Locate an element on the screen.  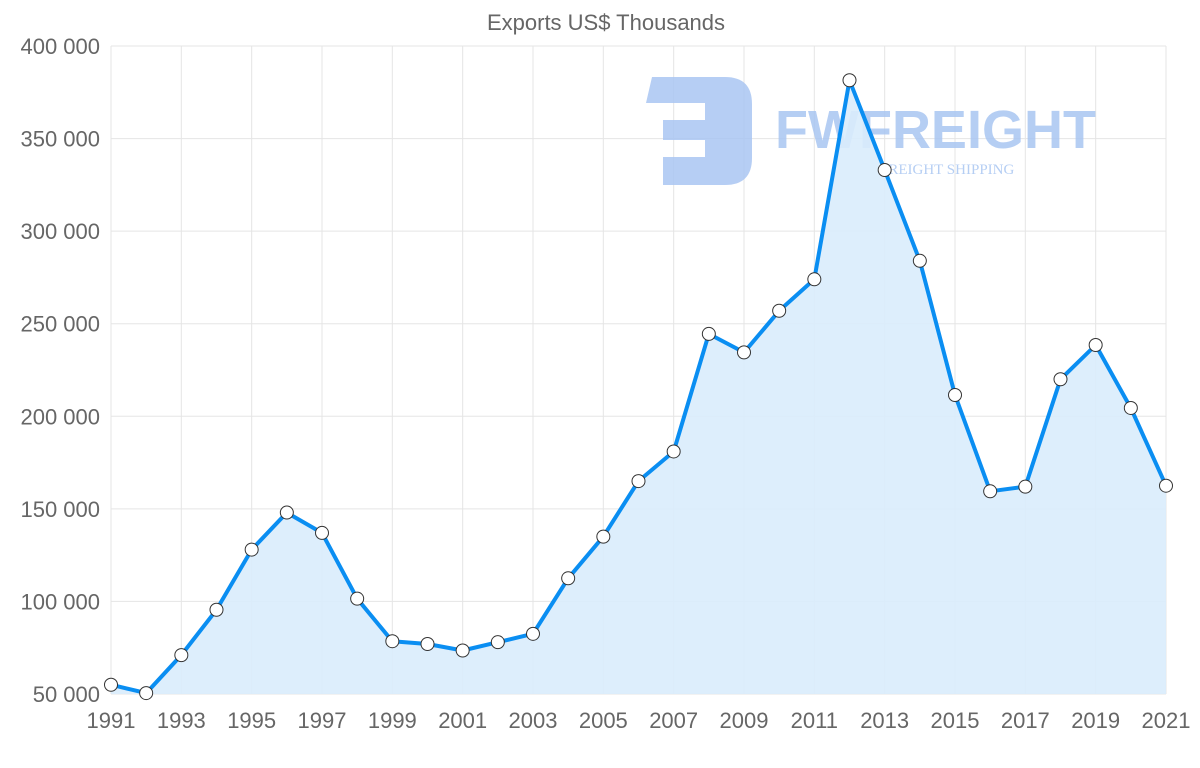
data-point-2012 is located at coordinates (849, 80).